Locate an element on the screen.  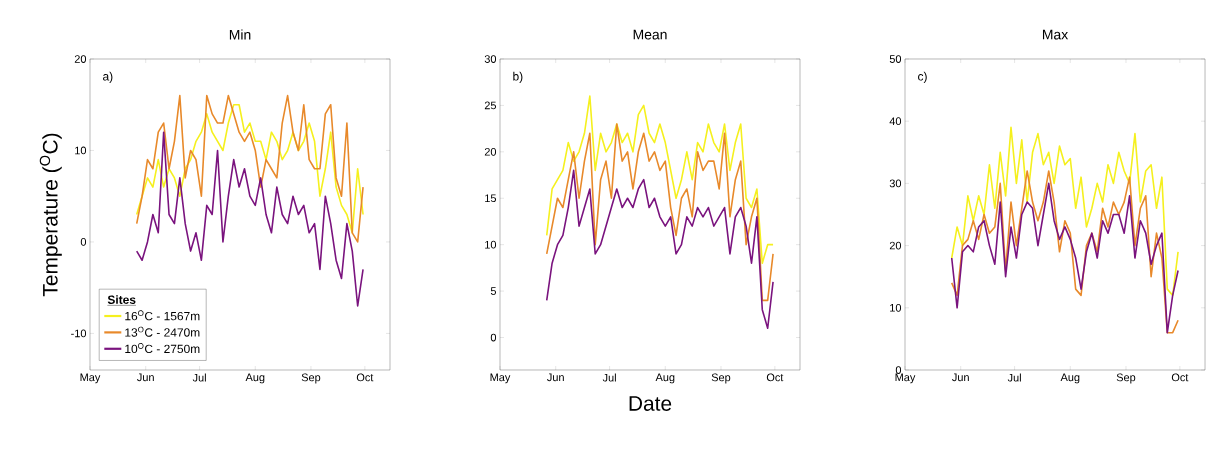
y-axis-title: Temperature ($^{O}$C) is located at coordinates (50, 215).